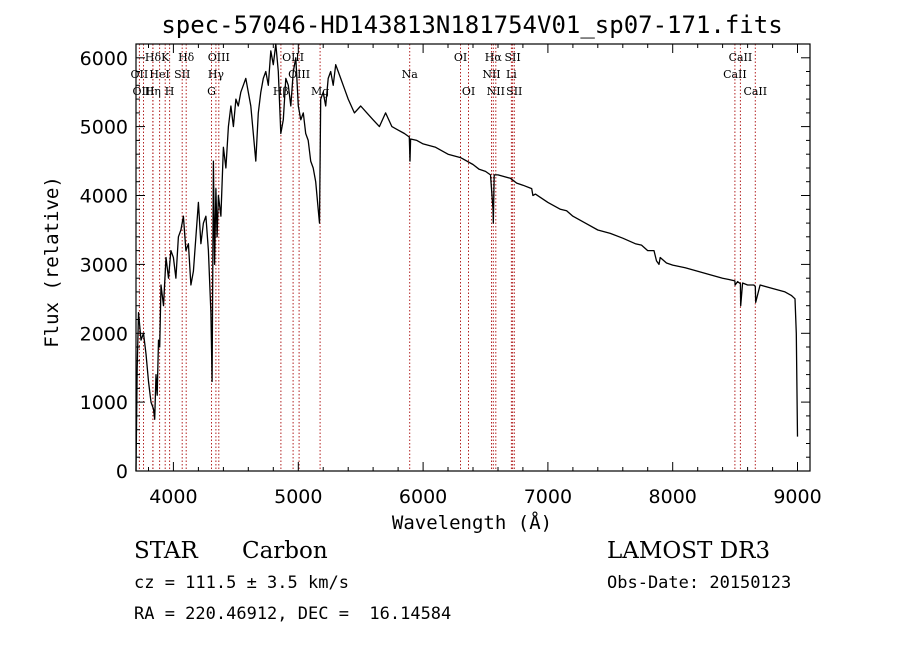 The width and height of the screenshot is (900, 649). What do you see at coordinates (741, 57) in the screenshot?
I see `line-label-26: CaII` at bounding box center [741, 57].